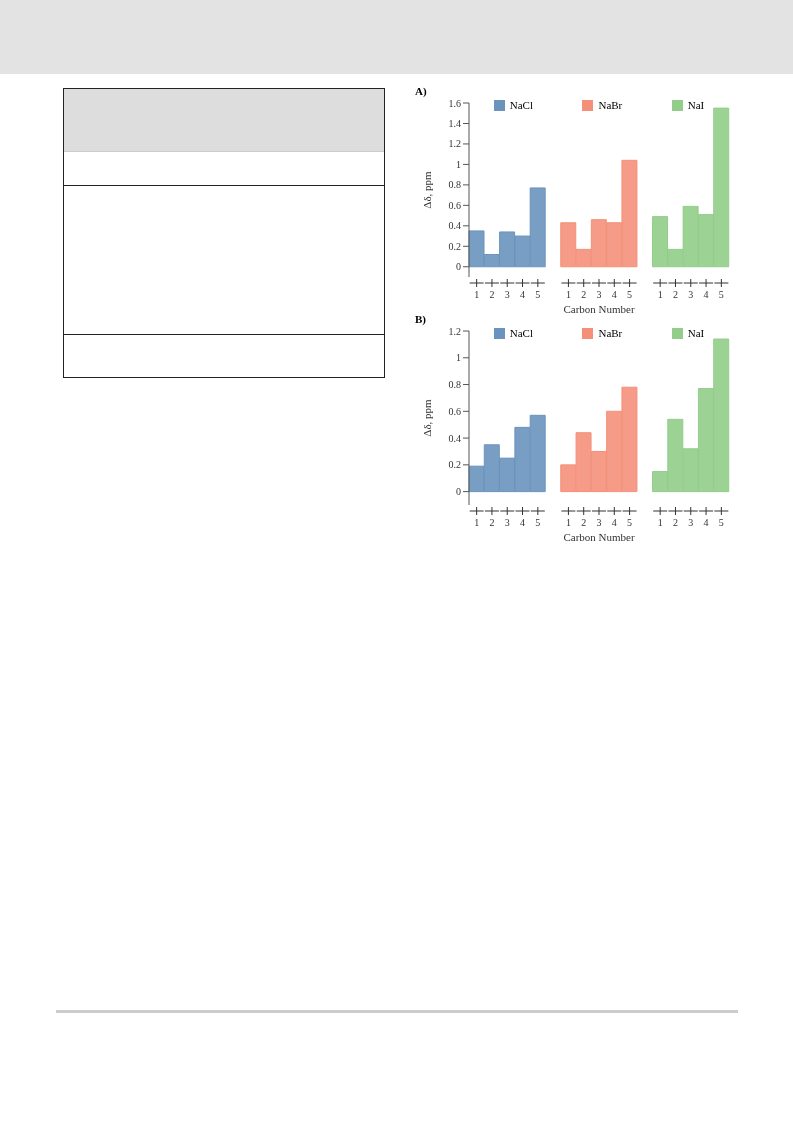 The height and width of the screenshot is (1121, 793). Describe the element at coordinates (454, 103) in the screenshot. I see `y-tick-label: 1.6` at that location.